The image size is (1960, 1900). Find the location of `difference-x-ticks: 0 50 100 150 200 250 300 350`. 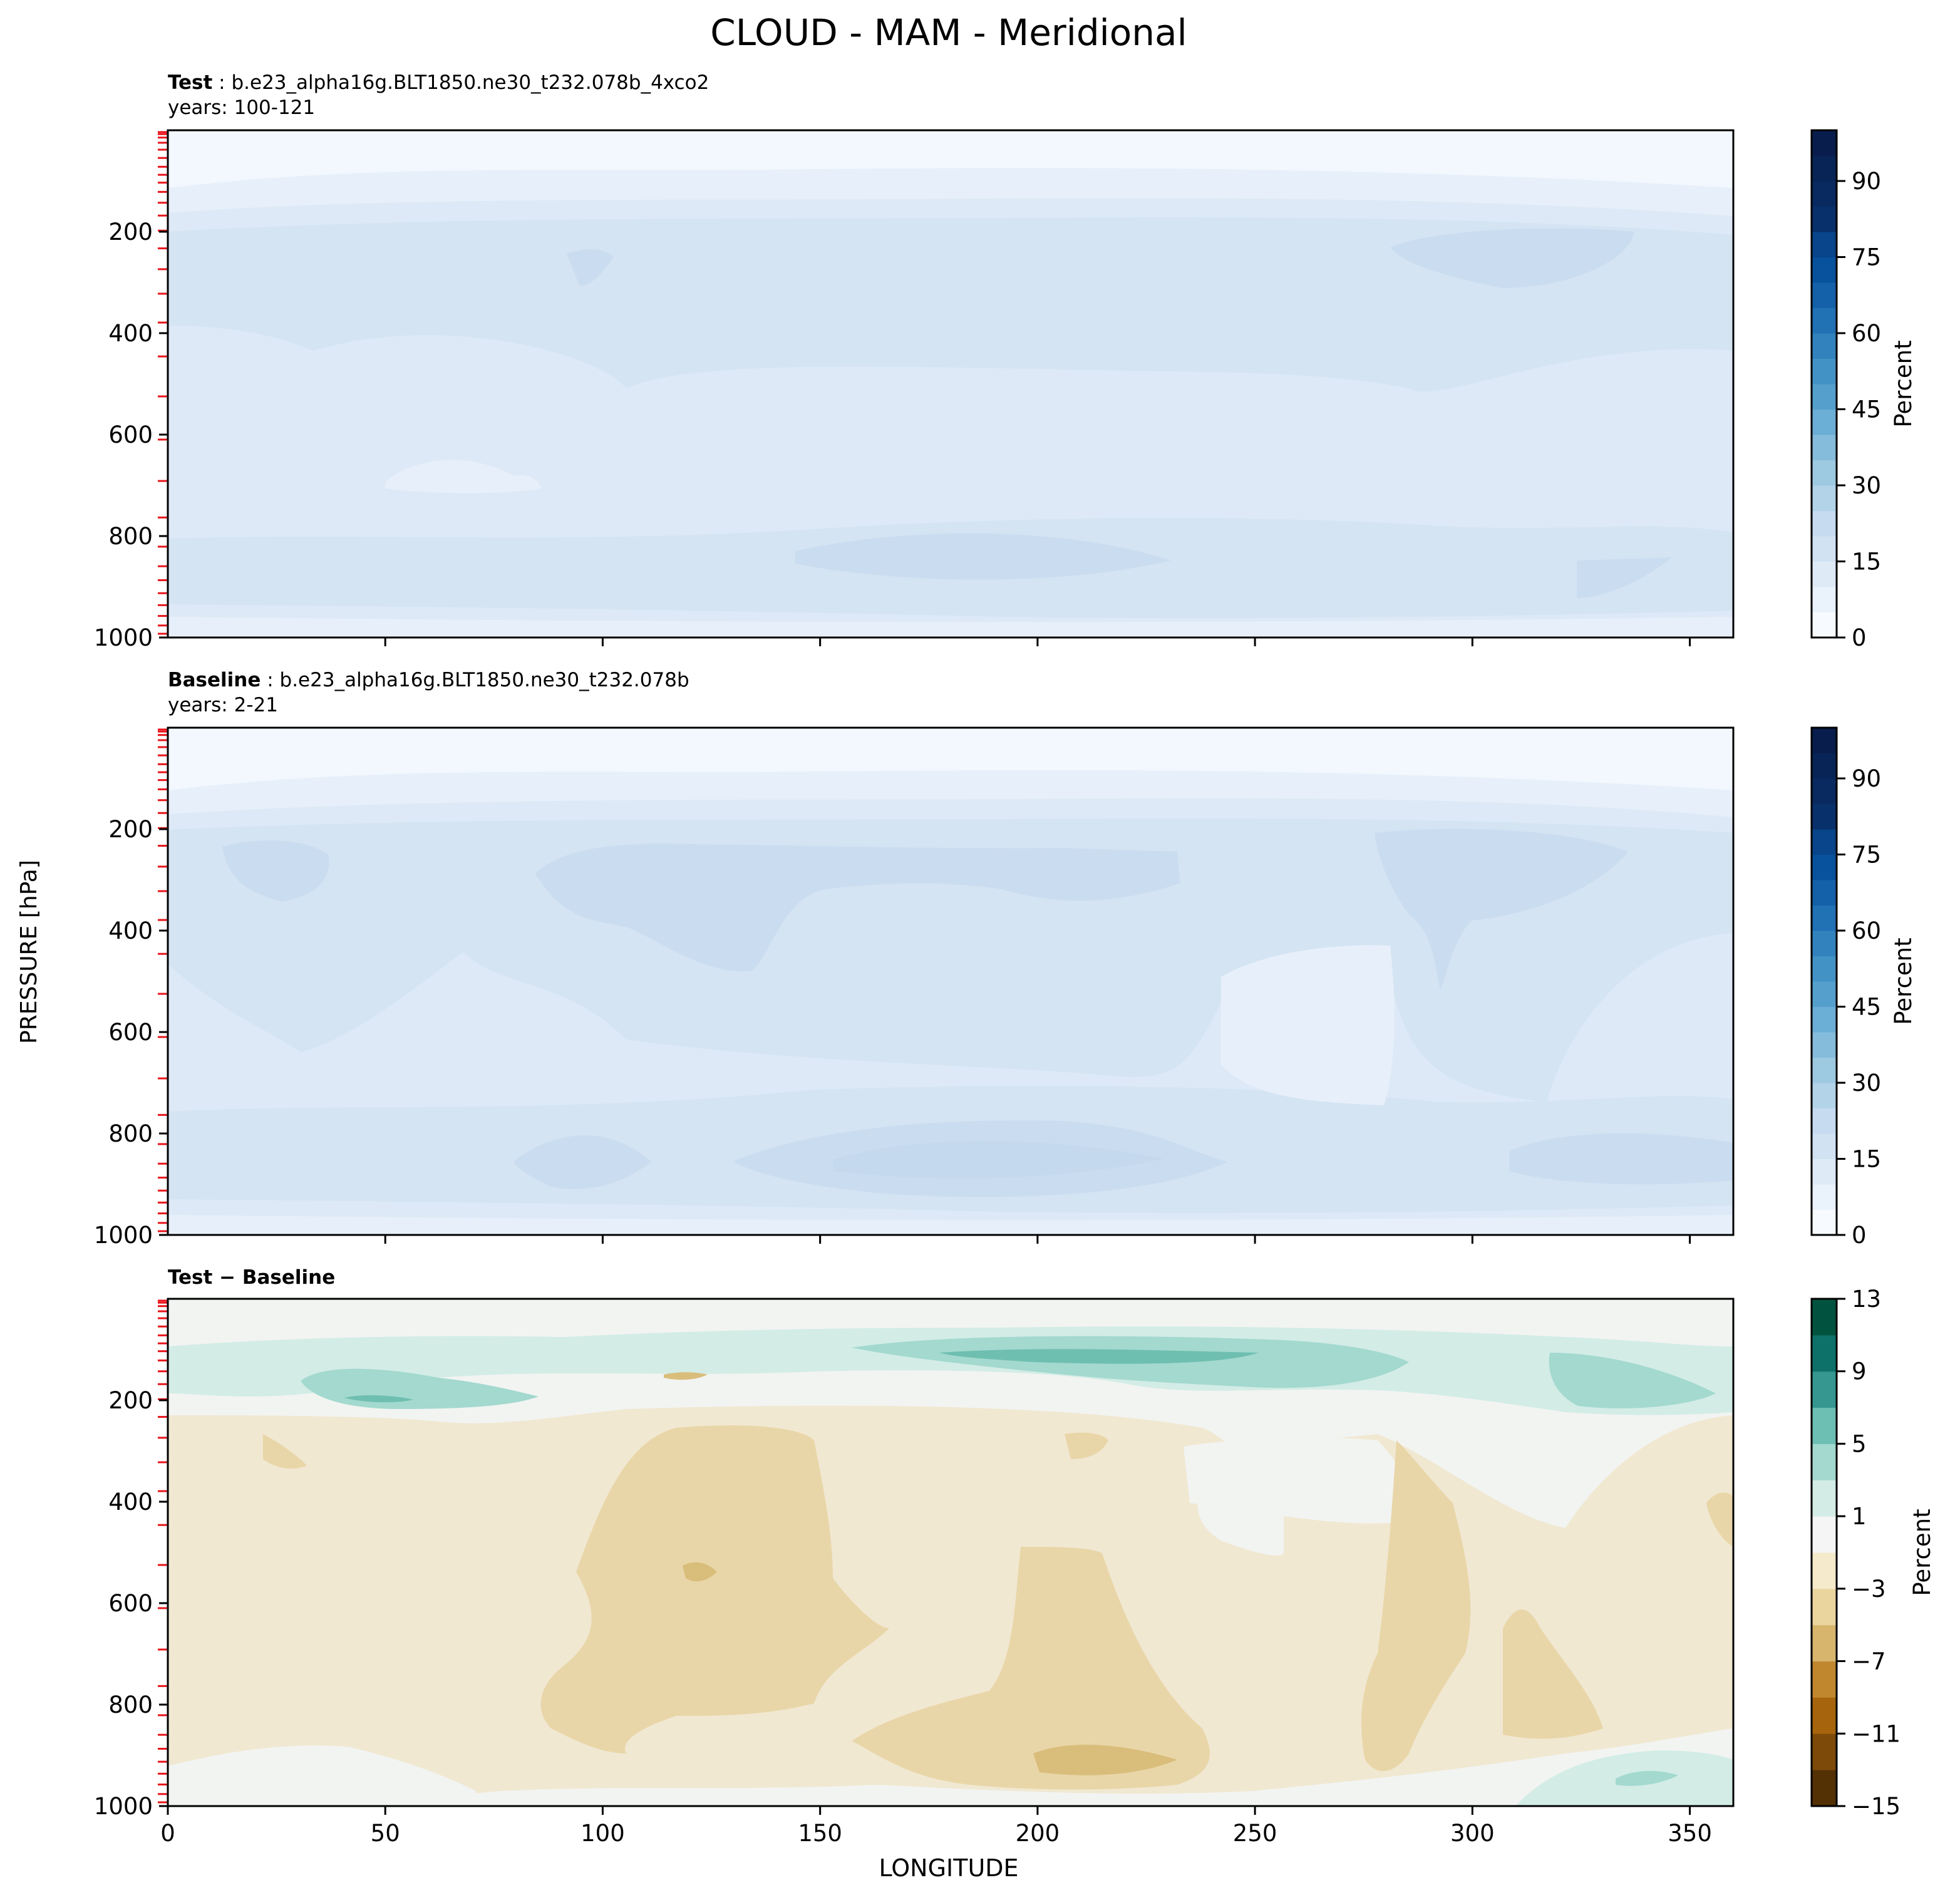

difference-x-ticks: 0 50 100 150 200 250 300 350 is located at coordinates (936, 1826).